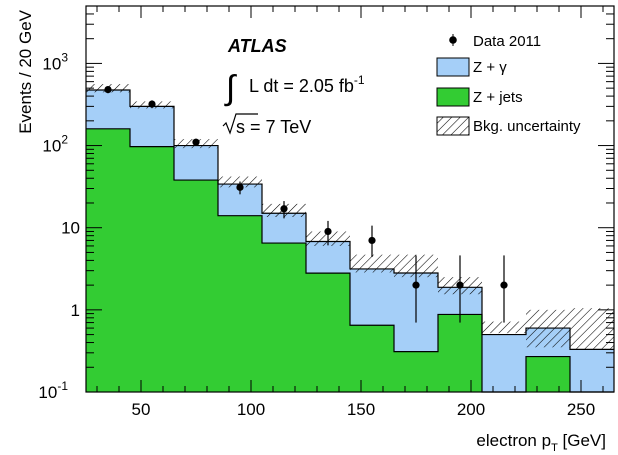 This screenshot has width=618, height=455. I want to click on y-tick-label: 1, so click(75, 310).